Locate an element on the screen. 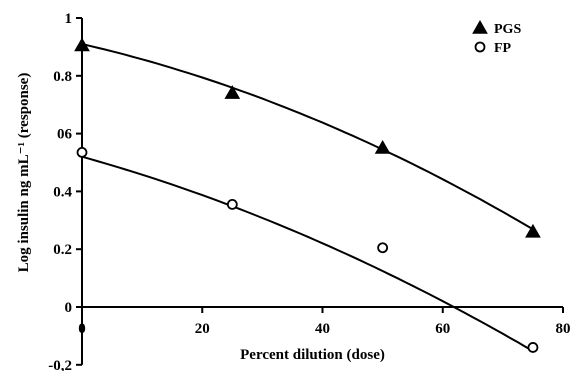 This screenshot has height=371, width=583. y-tick-label: 0.4 is located at coordinates (62, 192).